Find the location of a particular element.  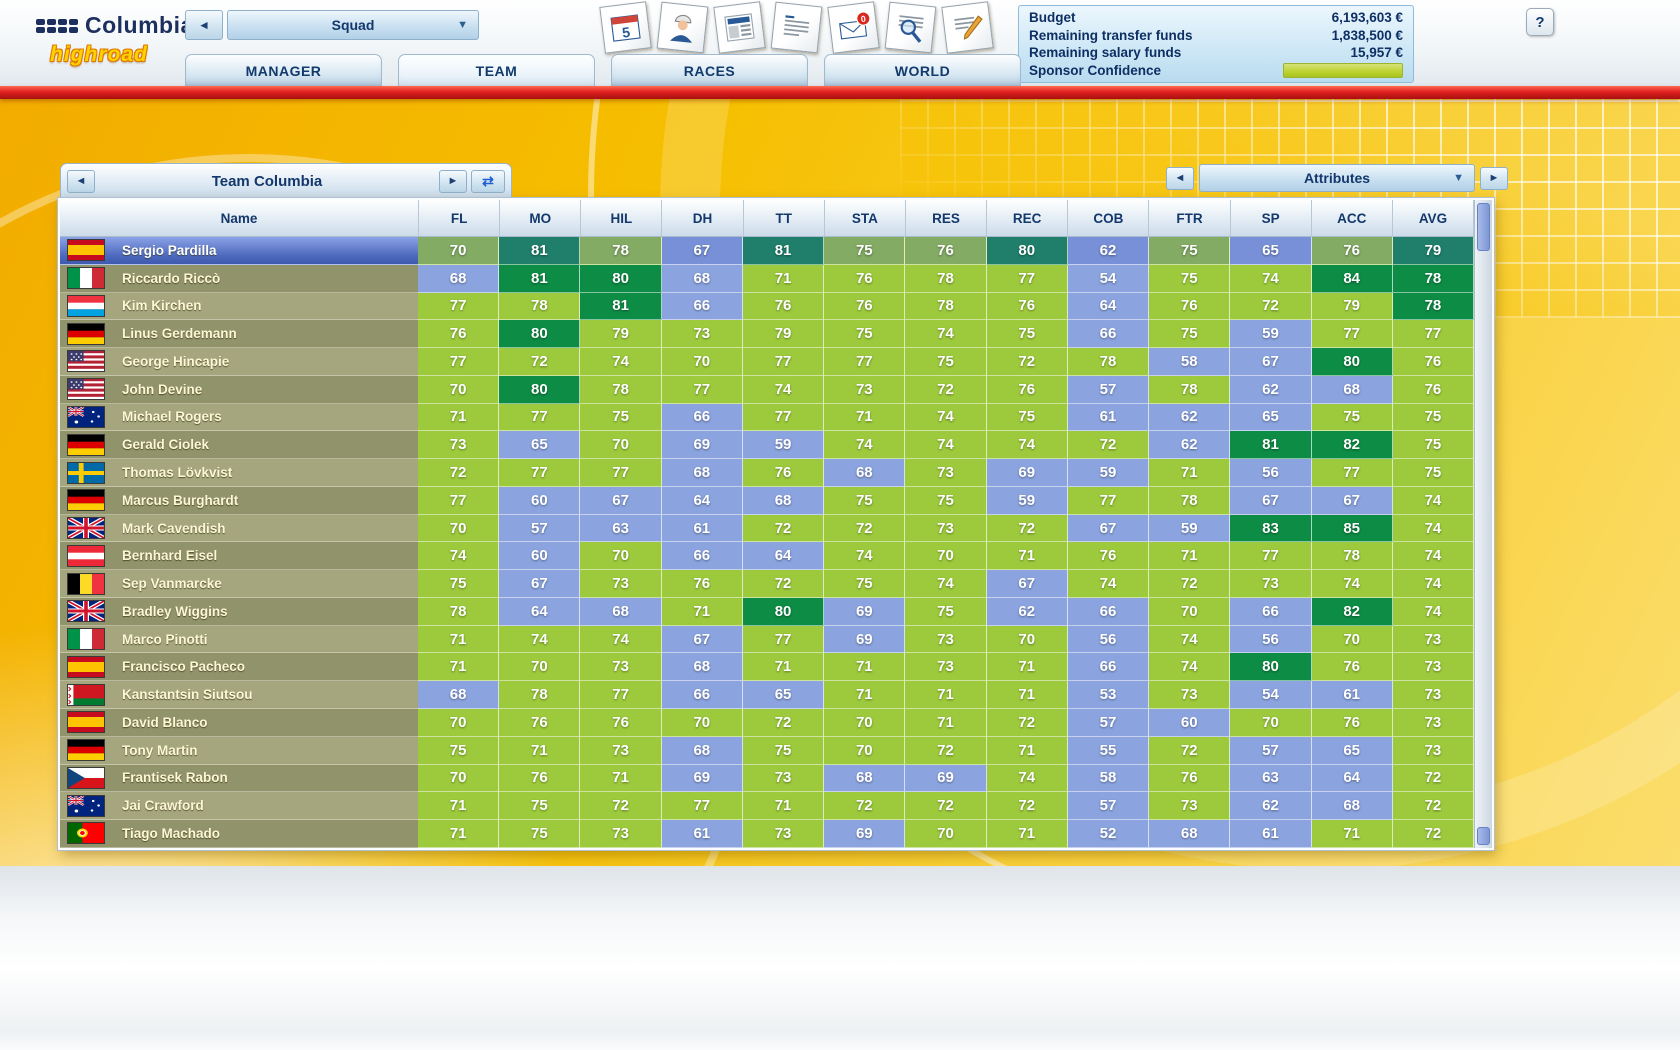

calendar-icon: 5 is located at coordinates (625, 27).